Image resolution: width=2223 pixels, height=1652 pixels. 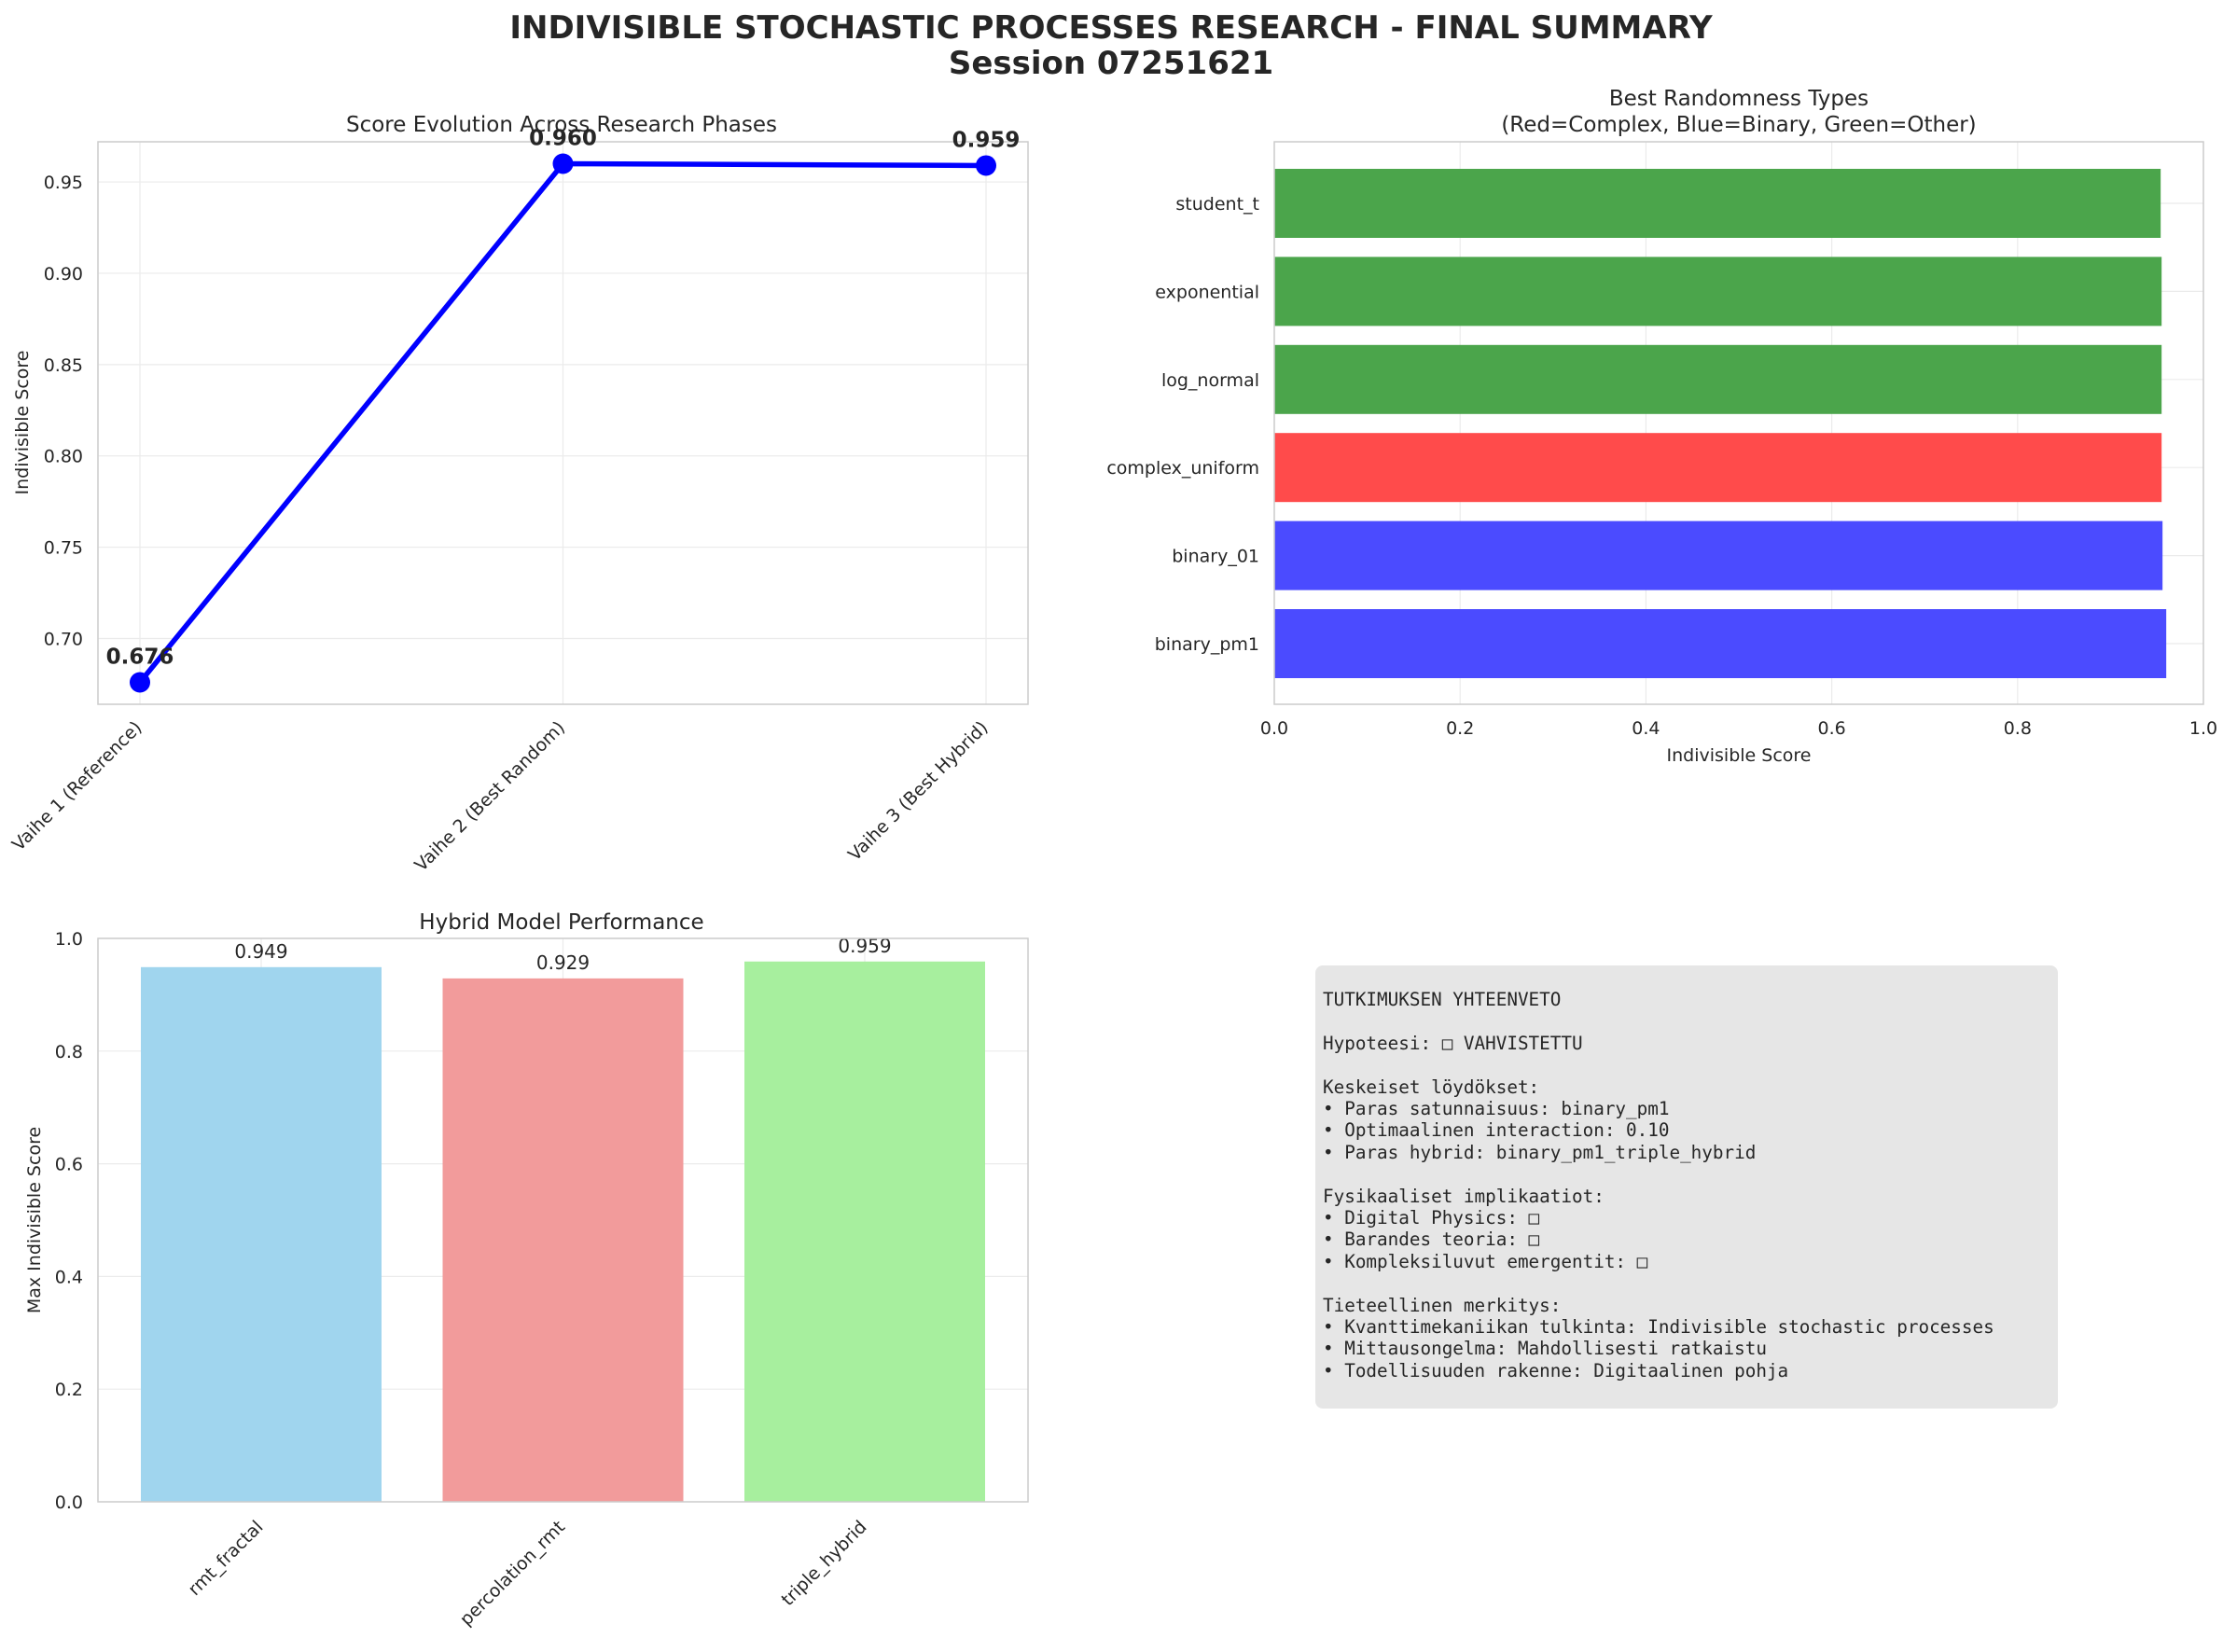 What do you see at coordinates (1497, 1108) in the screenshot?
I see `summary-finding-item: • Paras satunnaisuus: binary_pm1` at bounding box center [1497, 1108].